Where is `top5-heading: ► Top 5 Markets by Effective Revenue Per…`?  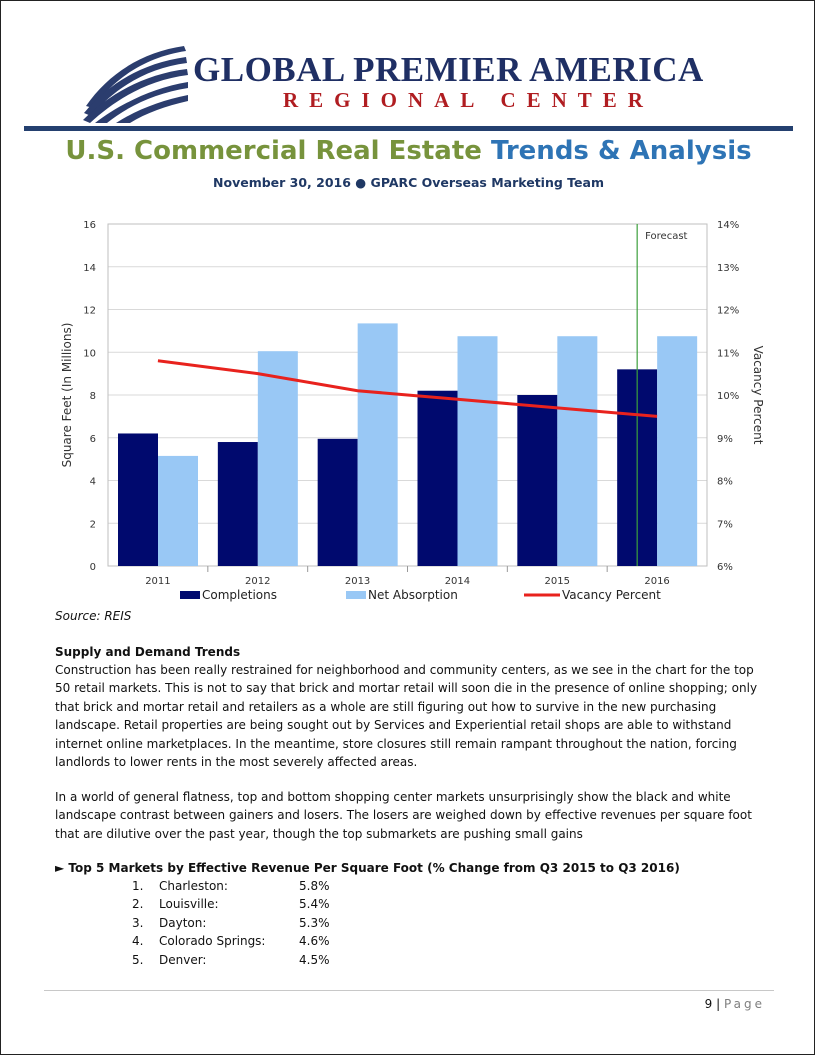
top5-heading: ► Top 5 Markets by Effective Revenue Per… is located at coordinates (367, 868).